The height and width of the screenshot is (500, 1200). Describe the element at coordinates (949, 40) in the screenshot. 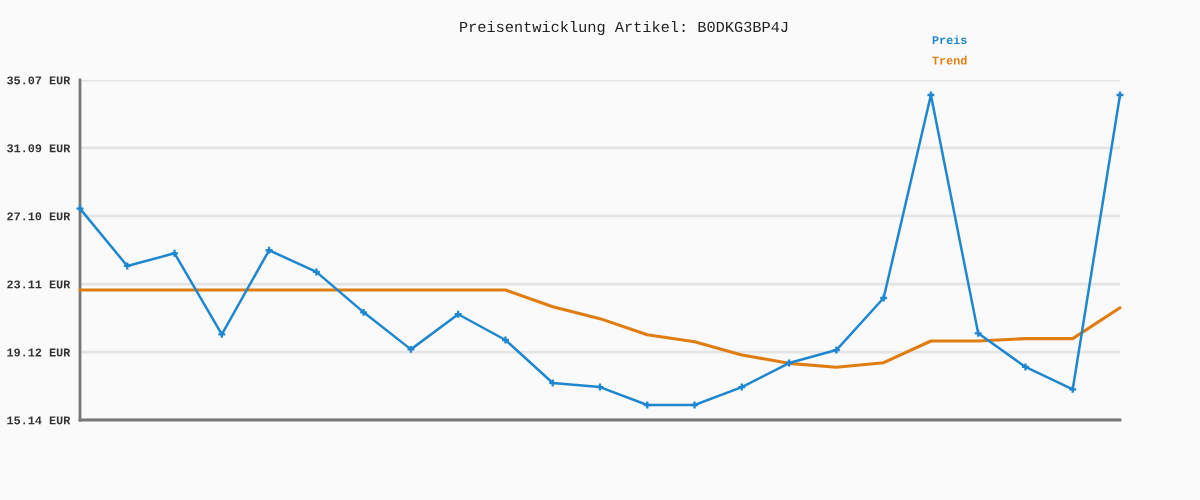

I see `text: Preis` at that location.